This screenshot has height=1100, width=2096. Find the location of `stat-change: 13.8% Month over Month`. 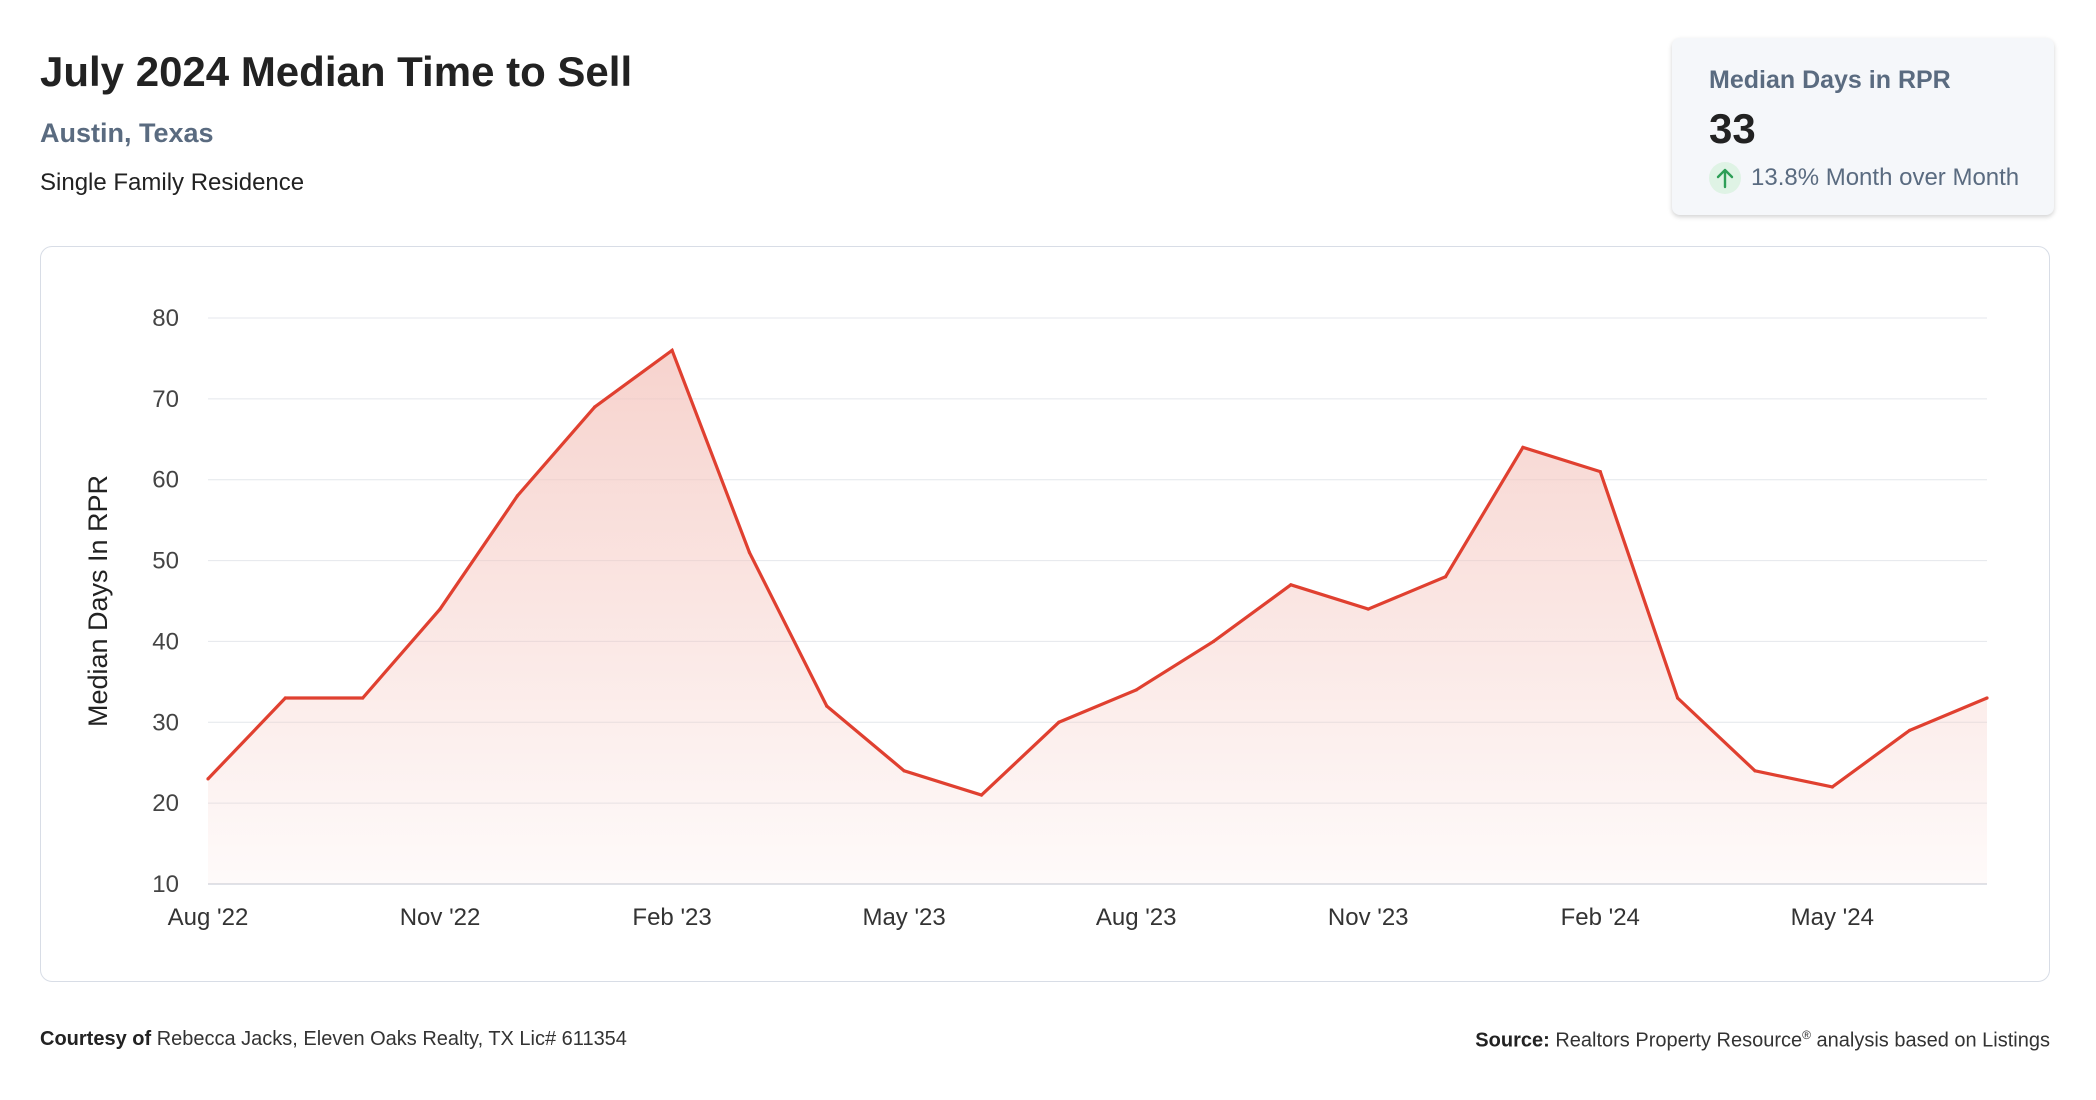

stat-change: 13.8% Month over Month is located at coordinates (1864, 178).